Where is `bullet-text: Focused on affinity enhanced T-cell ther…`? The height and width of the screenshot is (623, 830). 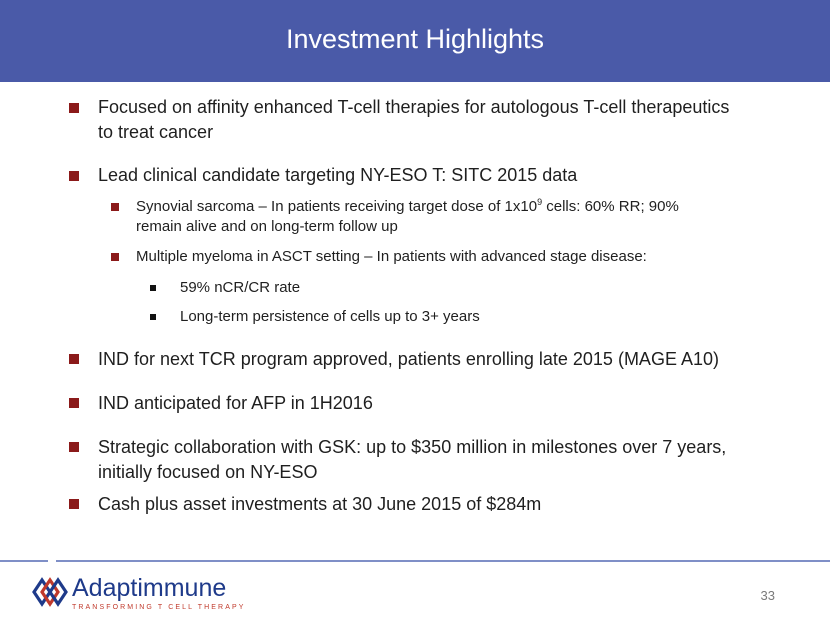 bullet-text: Focused on affinity enhanced T-cell ther… is located at coordinates (414, 107).